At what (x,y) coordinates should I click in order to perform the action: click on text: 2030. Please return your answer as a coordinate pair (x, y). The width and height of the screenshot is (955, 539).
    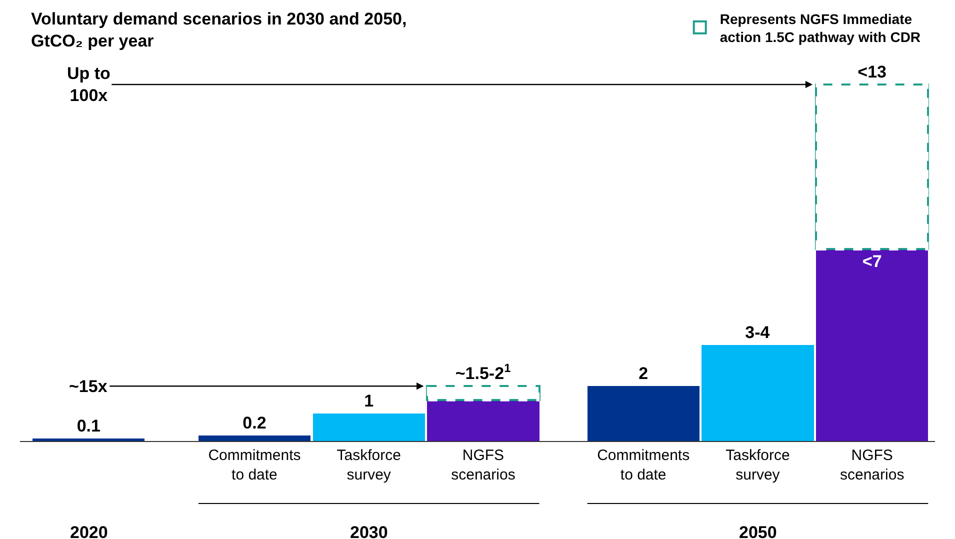
    Looking at the image, I should click on (369, 531).